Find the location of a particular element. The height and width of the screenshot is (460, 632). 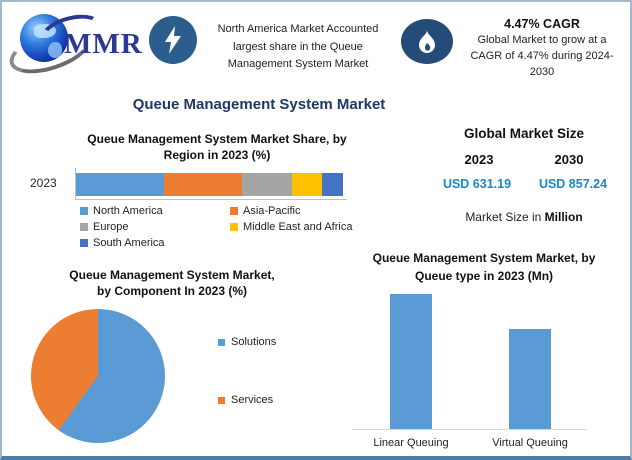

region-segment-south-america is located at coordinates (332, 184).